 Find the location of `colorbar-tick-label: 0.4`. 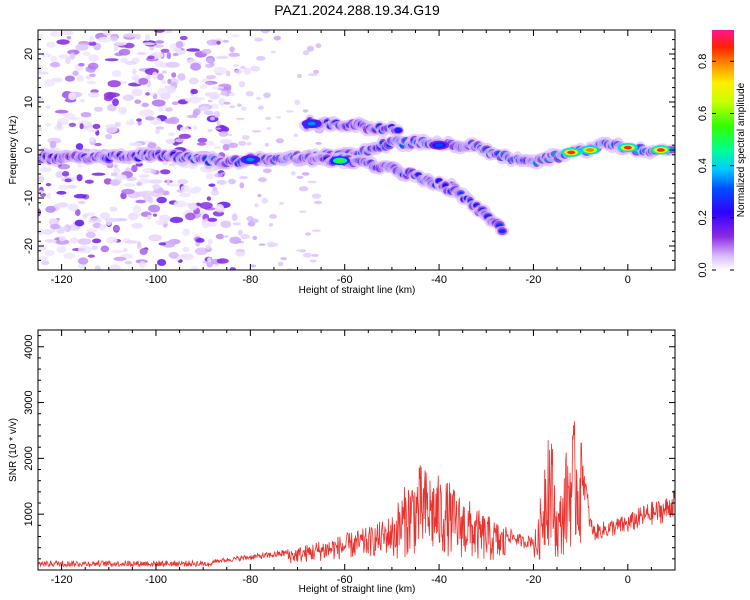

colorbar-tick-label: 0.4 is located at coordinates (703, 165).